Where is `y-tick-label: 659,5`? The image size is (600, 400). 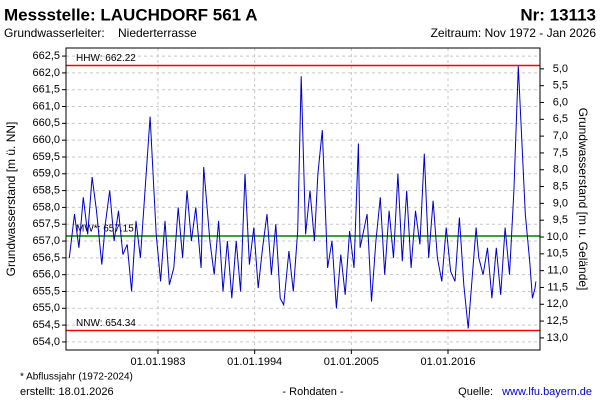
y-tick-label: 659,5 is located at coordinates (46, 157).